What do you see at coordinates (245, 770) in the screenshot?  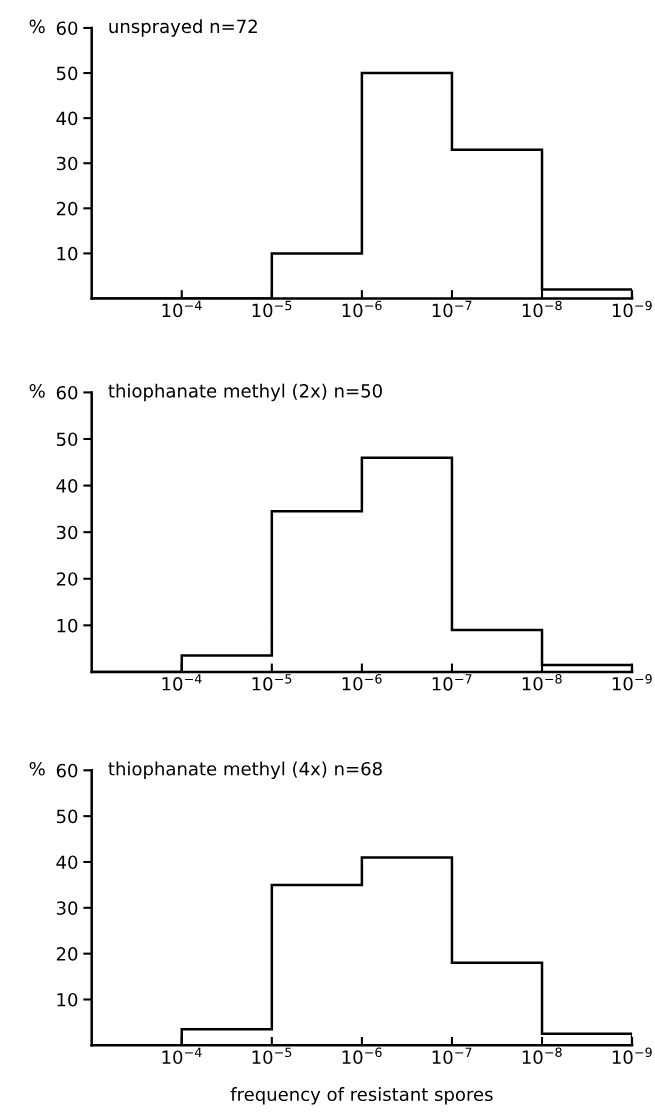 I see `chart-title: thiophanate methyl (4x) n=68` at bounding box center [245, 770].